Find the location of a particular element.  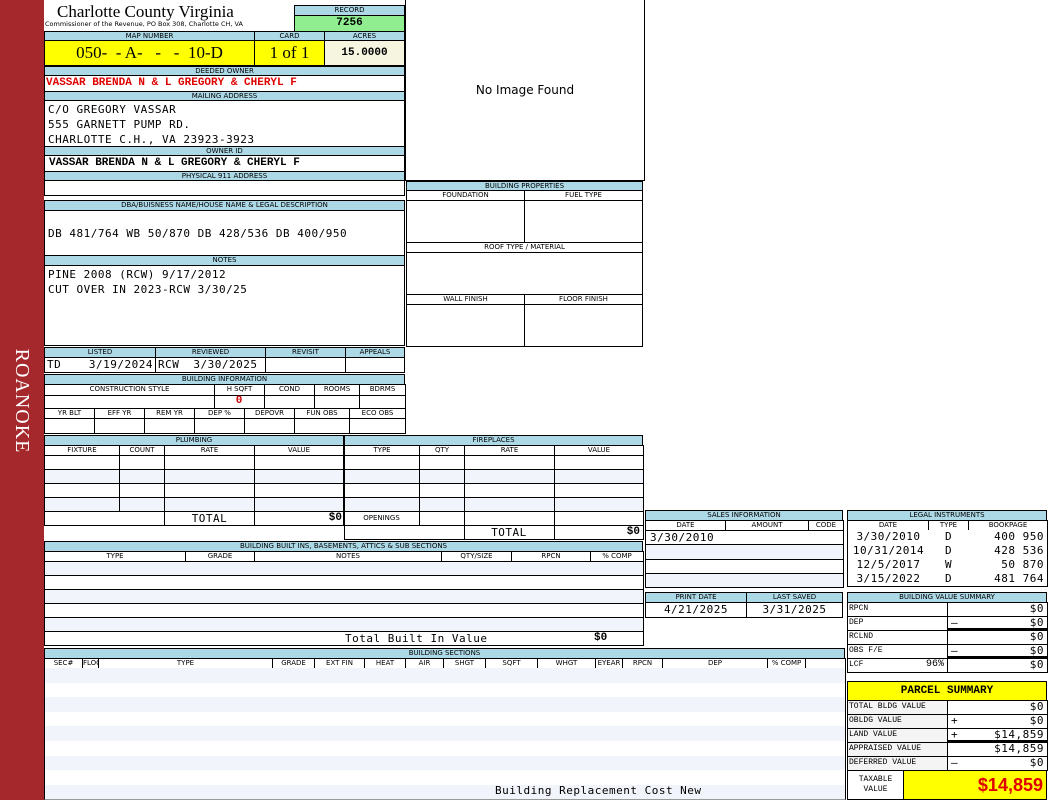

fireplace-total-label: TOTAL is located at coordinates (509, 532).